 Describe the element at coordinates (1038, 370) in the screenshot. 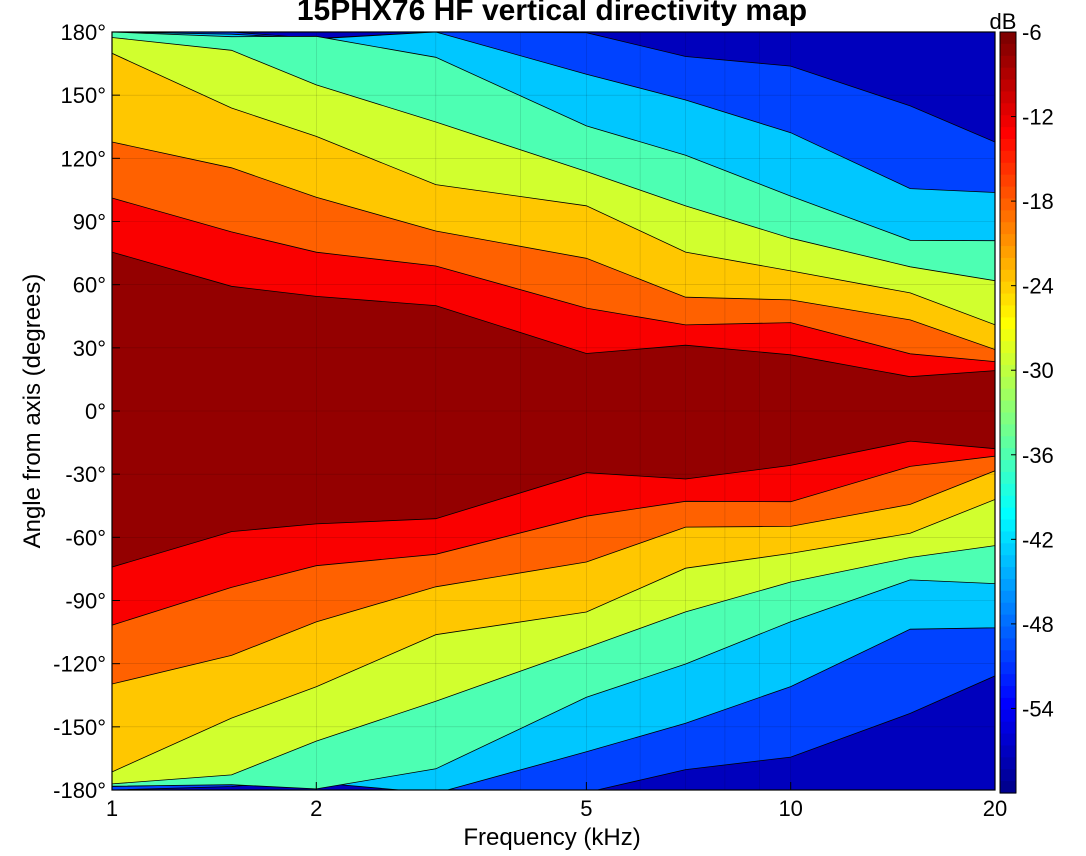

I see `colorbar-tick-label: -30` at that location.